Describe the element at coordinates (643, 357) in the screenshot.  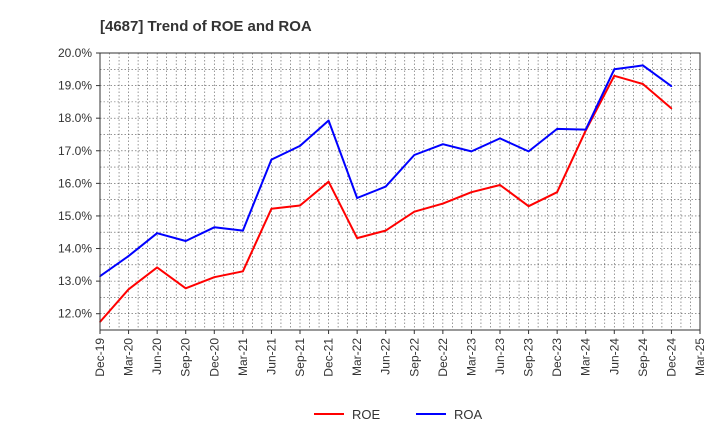
I see `x-tick-label: Sep-24` at that location.